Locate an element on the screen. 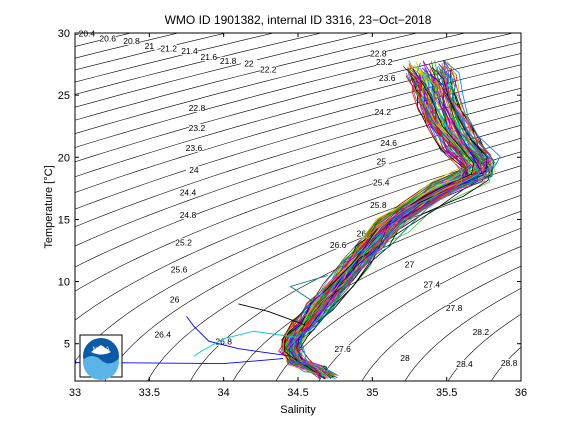 This screenshot has height=432, width=576. x-axis-label: Salinity is located at coordinates (298, 410).